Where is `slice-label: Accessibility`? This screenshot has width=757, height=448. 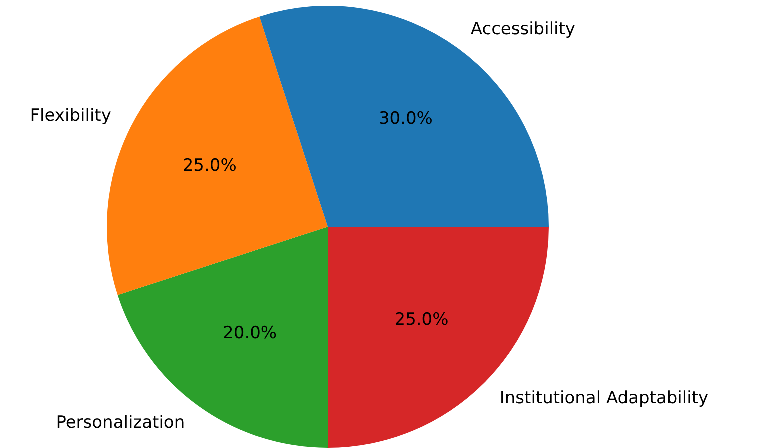 slice-label: Accessibility is located at coordinates (523, 30).